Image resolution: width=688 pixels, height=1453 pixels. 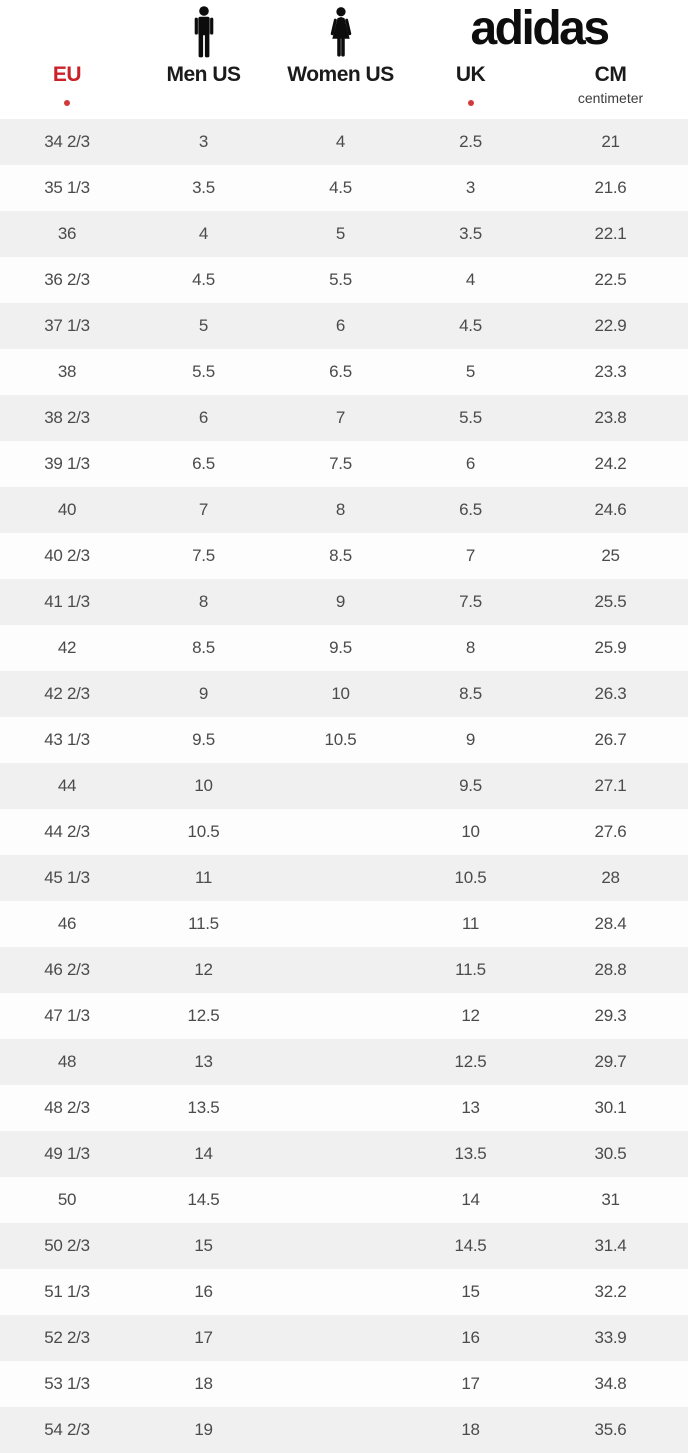 I want to click on table-row: 35 1/3 3.5 4.5 3 21.6, so click(x=344, y=188).